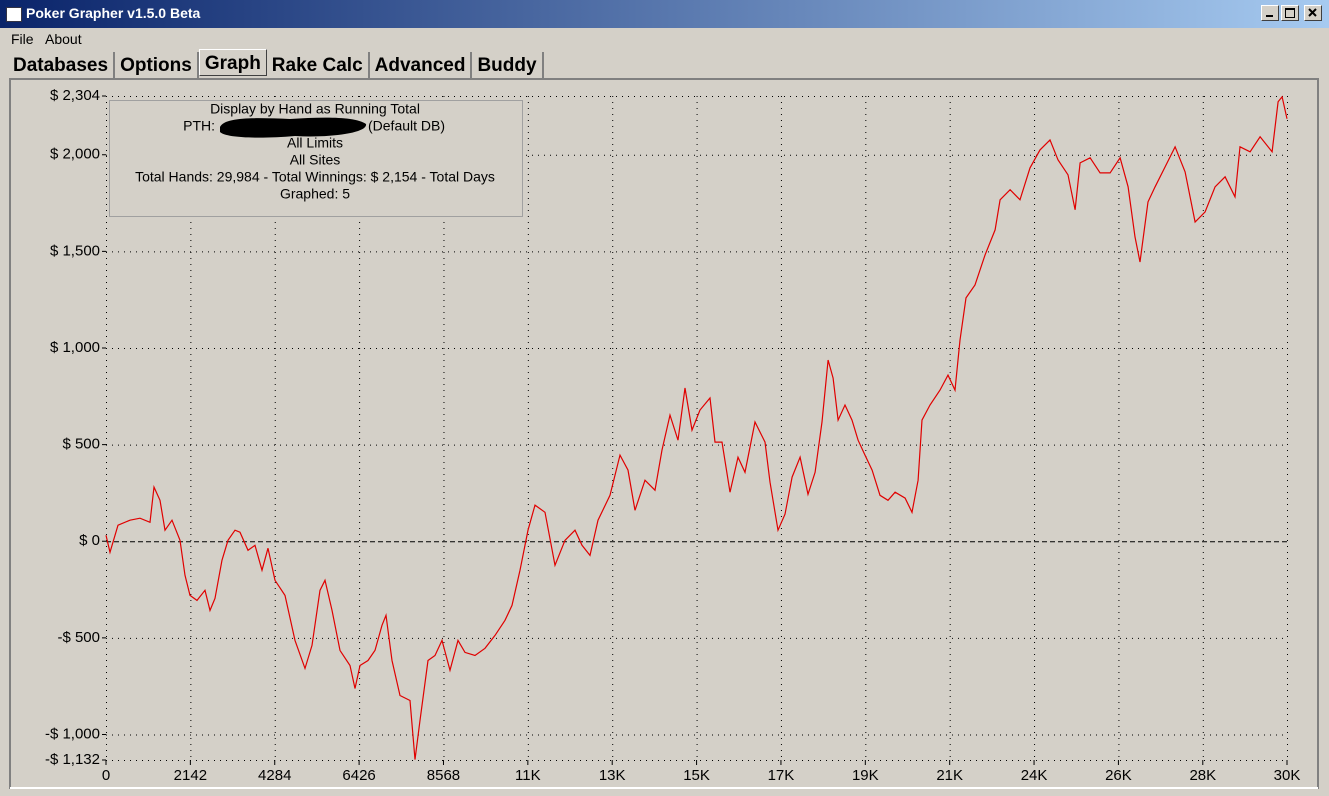  What do you see at coordinates (63, 39) in the screenshot?
I see `menu-item: About` at bounding box center [63, 39].